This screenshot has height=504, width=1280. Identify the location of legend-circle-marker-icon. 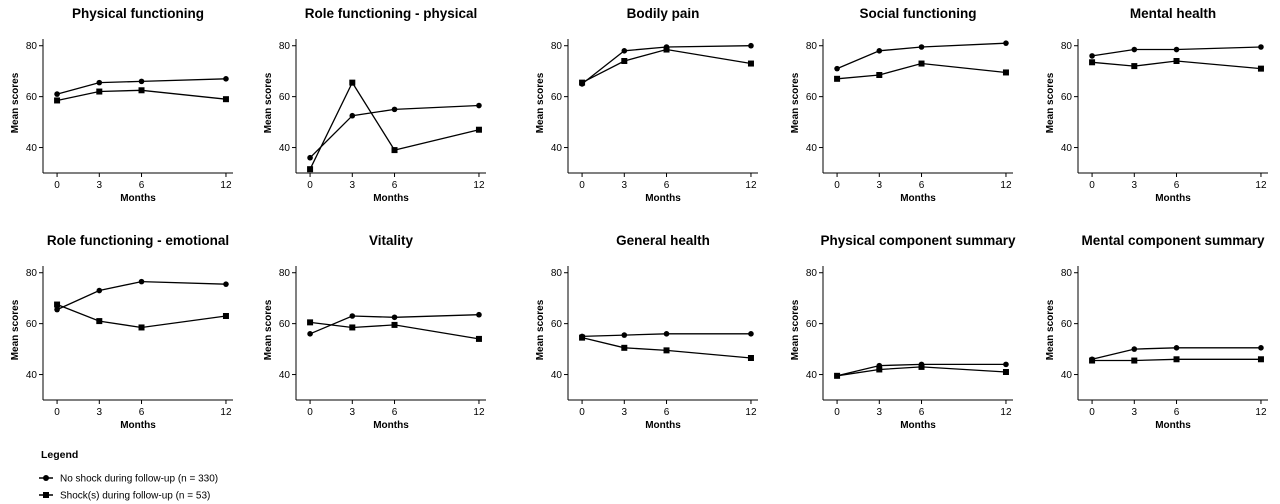
(46, 478).